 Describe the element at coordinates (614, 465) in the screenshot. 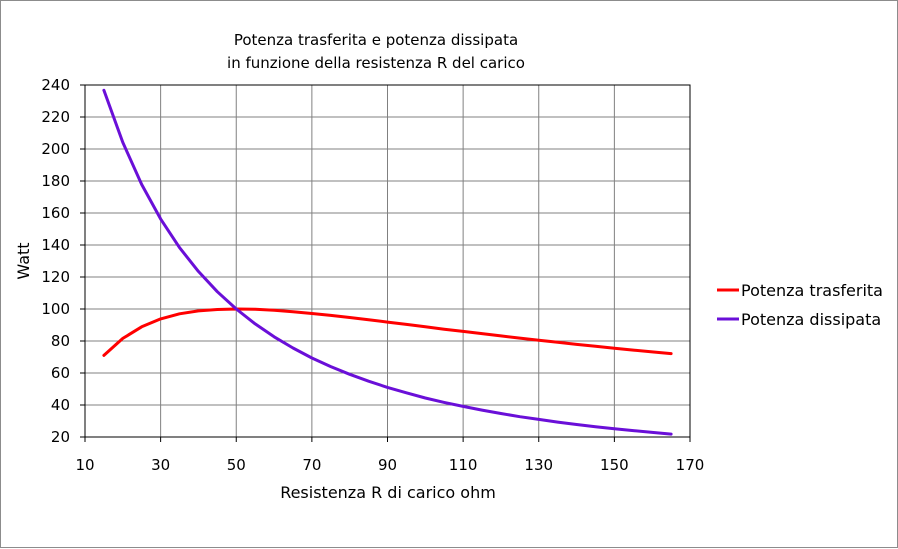

I see `x-tick-label: 150` at that location.